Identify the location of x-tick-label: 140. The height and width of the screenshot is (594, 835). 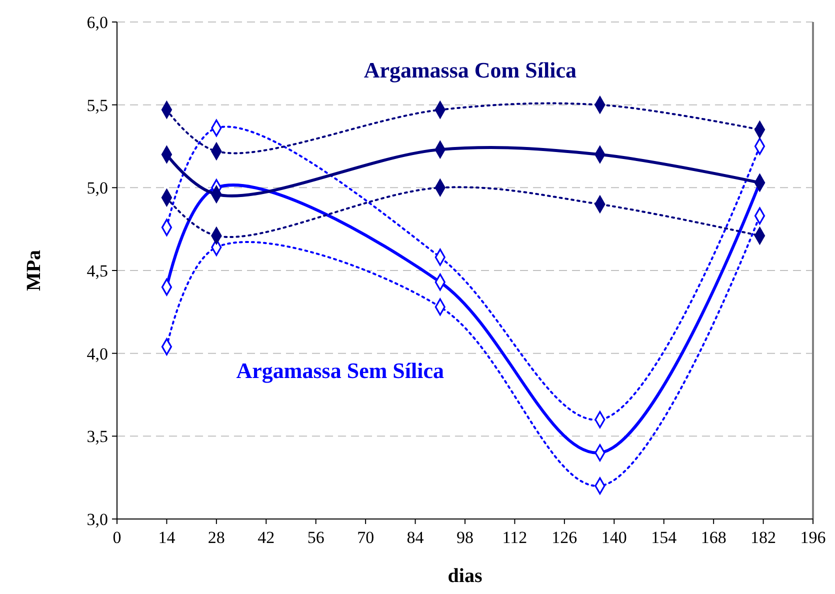
(614, 537).